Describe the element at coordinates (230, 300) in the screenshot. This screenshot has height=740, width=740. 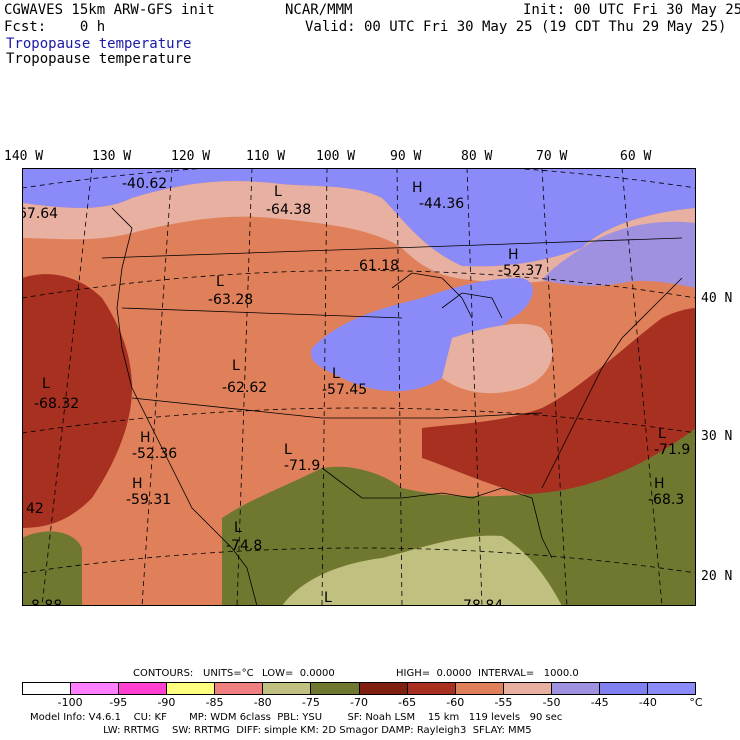
I see `extremum-value: -63.28` at that location.